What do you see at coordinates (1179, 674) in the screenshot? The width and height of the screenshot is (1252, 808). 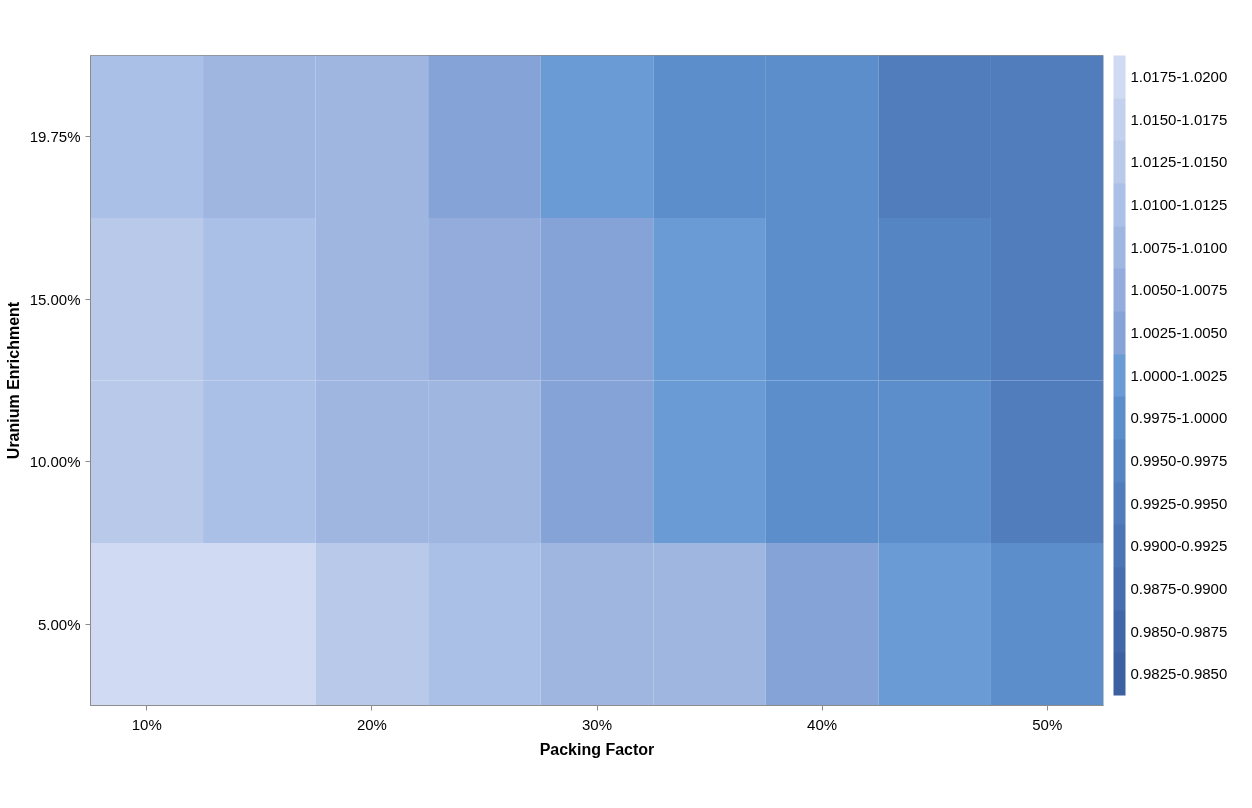 I see `color-bar-label: 0.9825-0.9850` at bounding box center [1179, 674].